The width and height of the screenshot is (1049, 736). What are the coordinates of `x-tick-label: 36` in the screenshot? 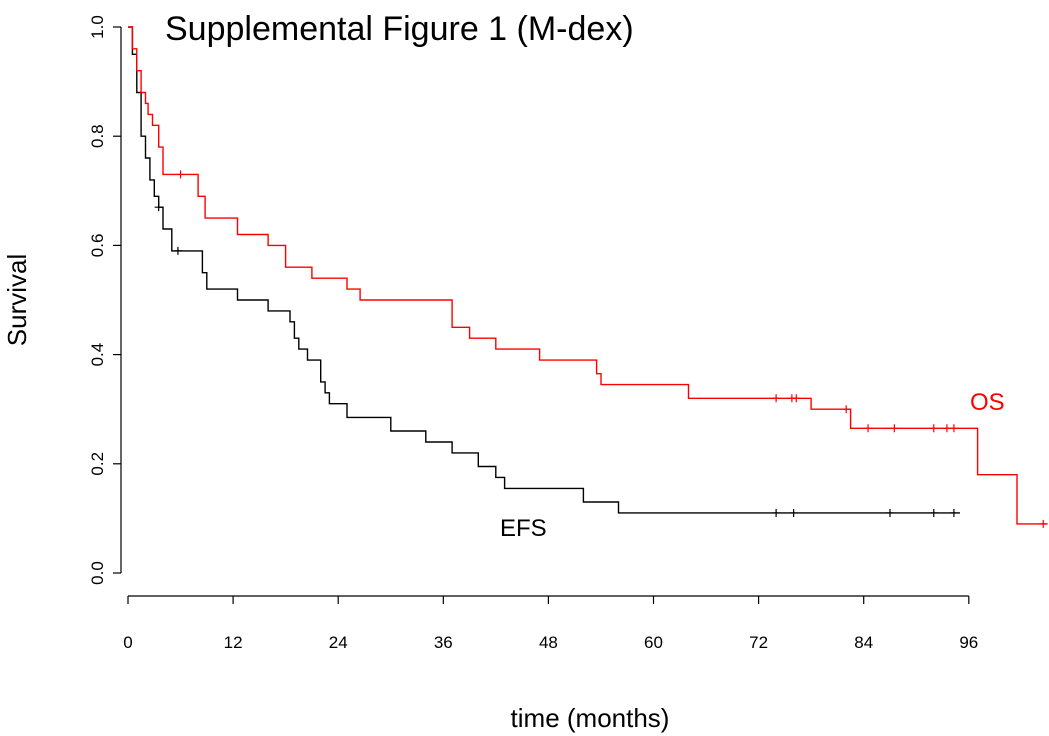 It's located at (443, 642).